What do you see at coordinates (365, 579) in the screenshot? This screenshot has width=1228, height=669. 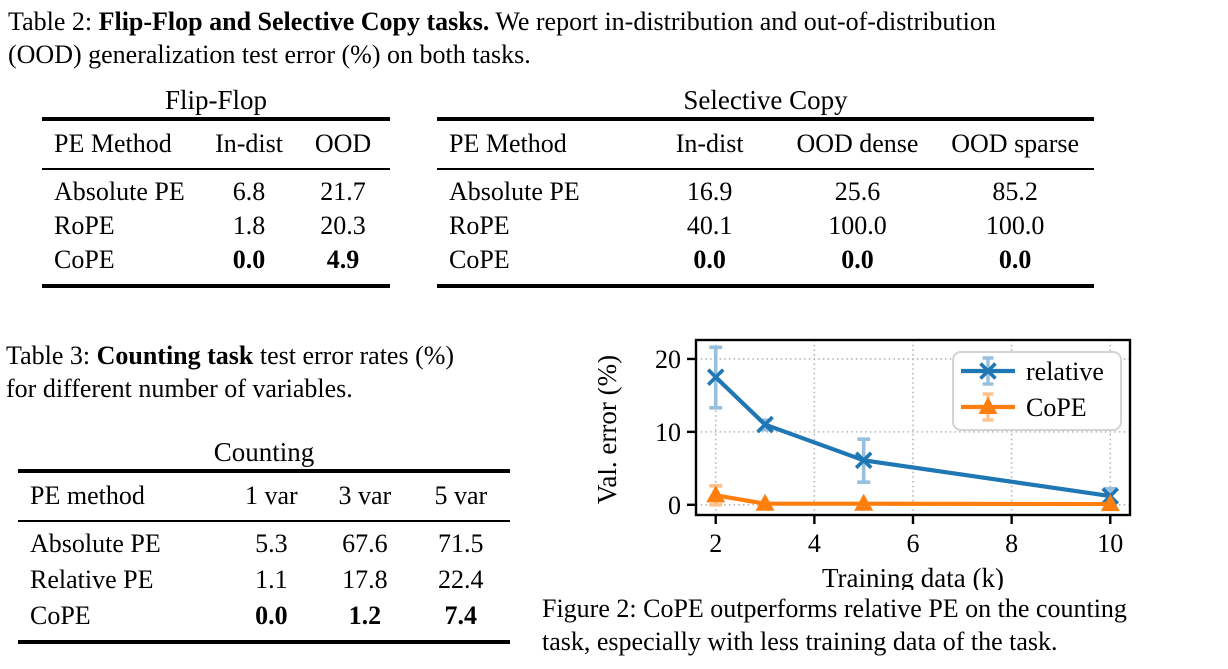 I see `cell-value: 17.8` at bounding box center [365, 579].